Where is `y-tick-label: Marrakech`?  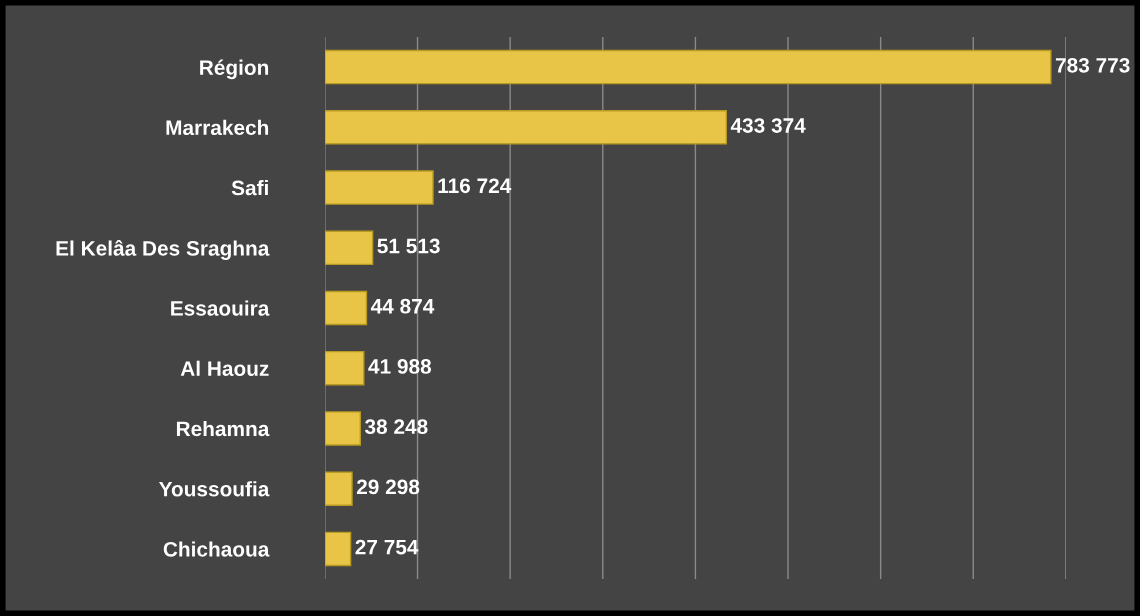 y-tick-label: Marrakech is located at coordinates (217, 127).